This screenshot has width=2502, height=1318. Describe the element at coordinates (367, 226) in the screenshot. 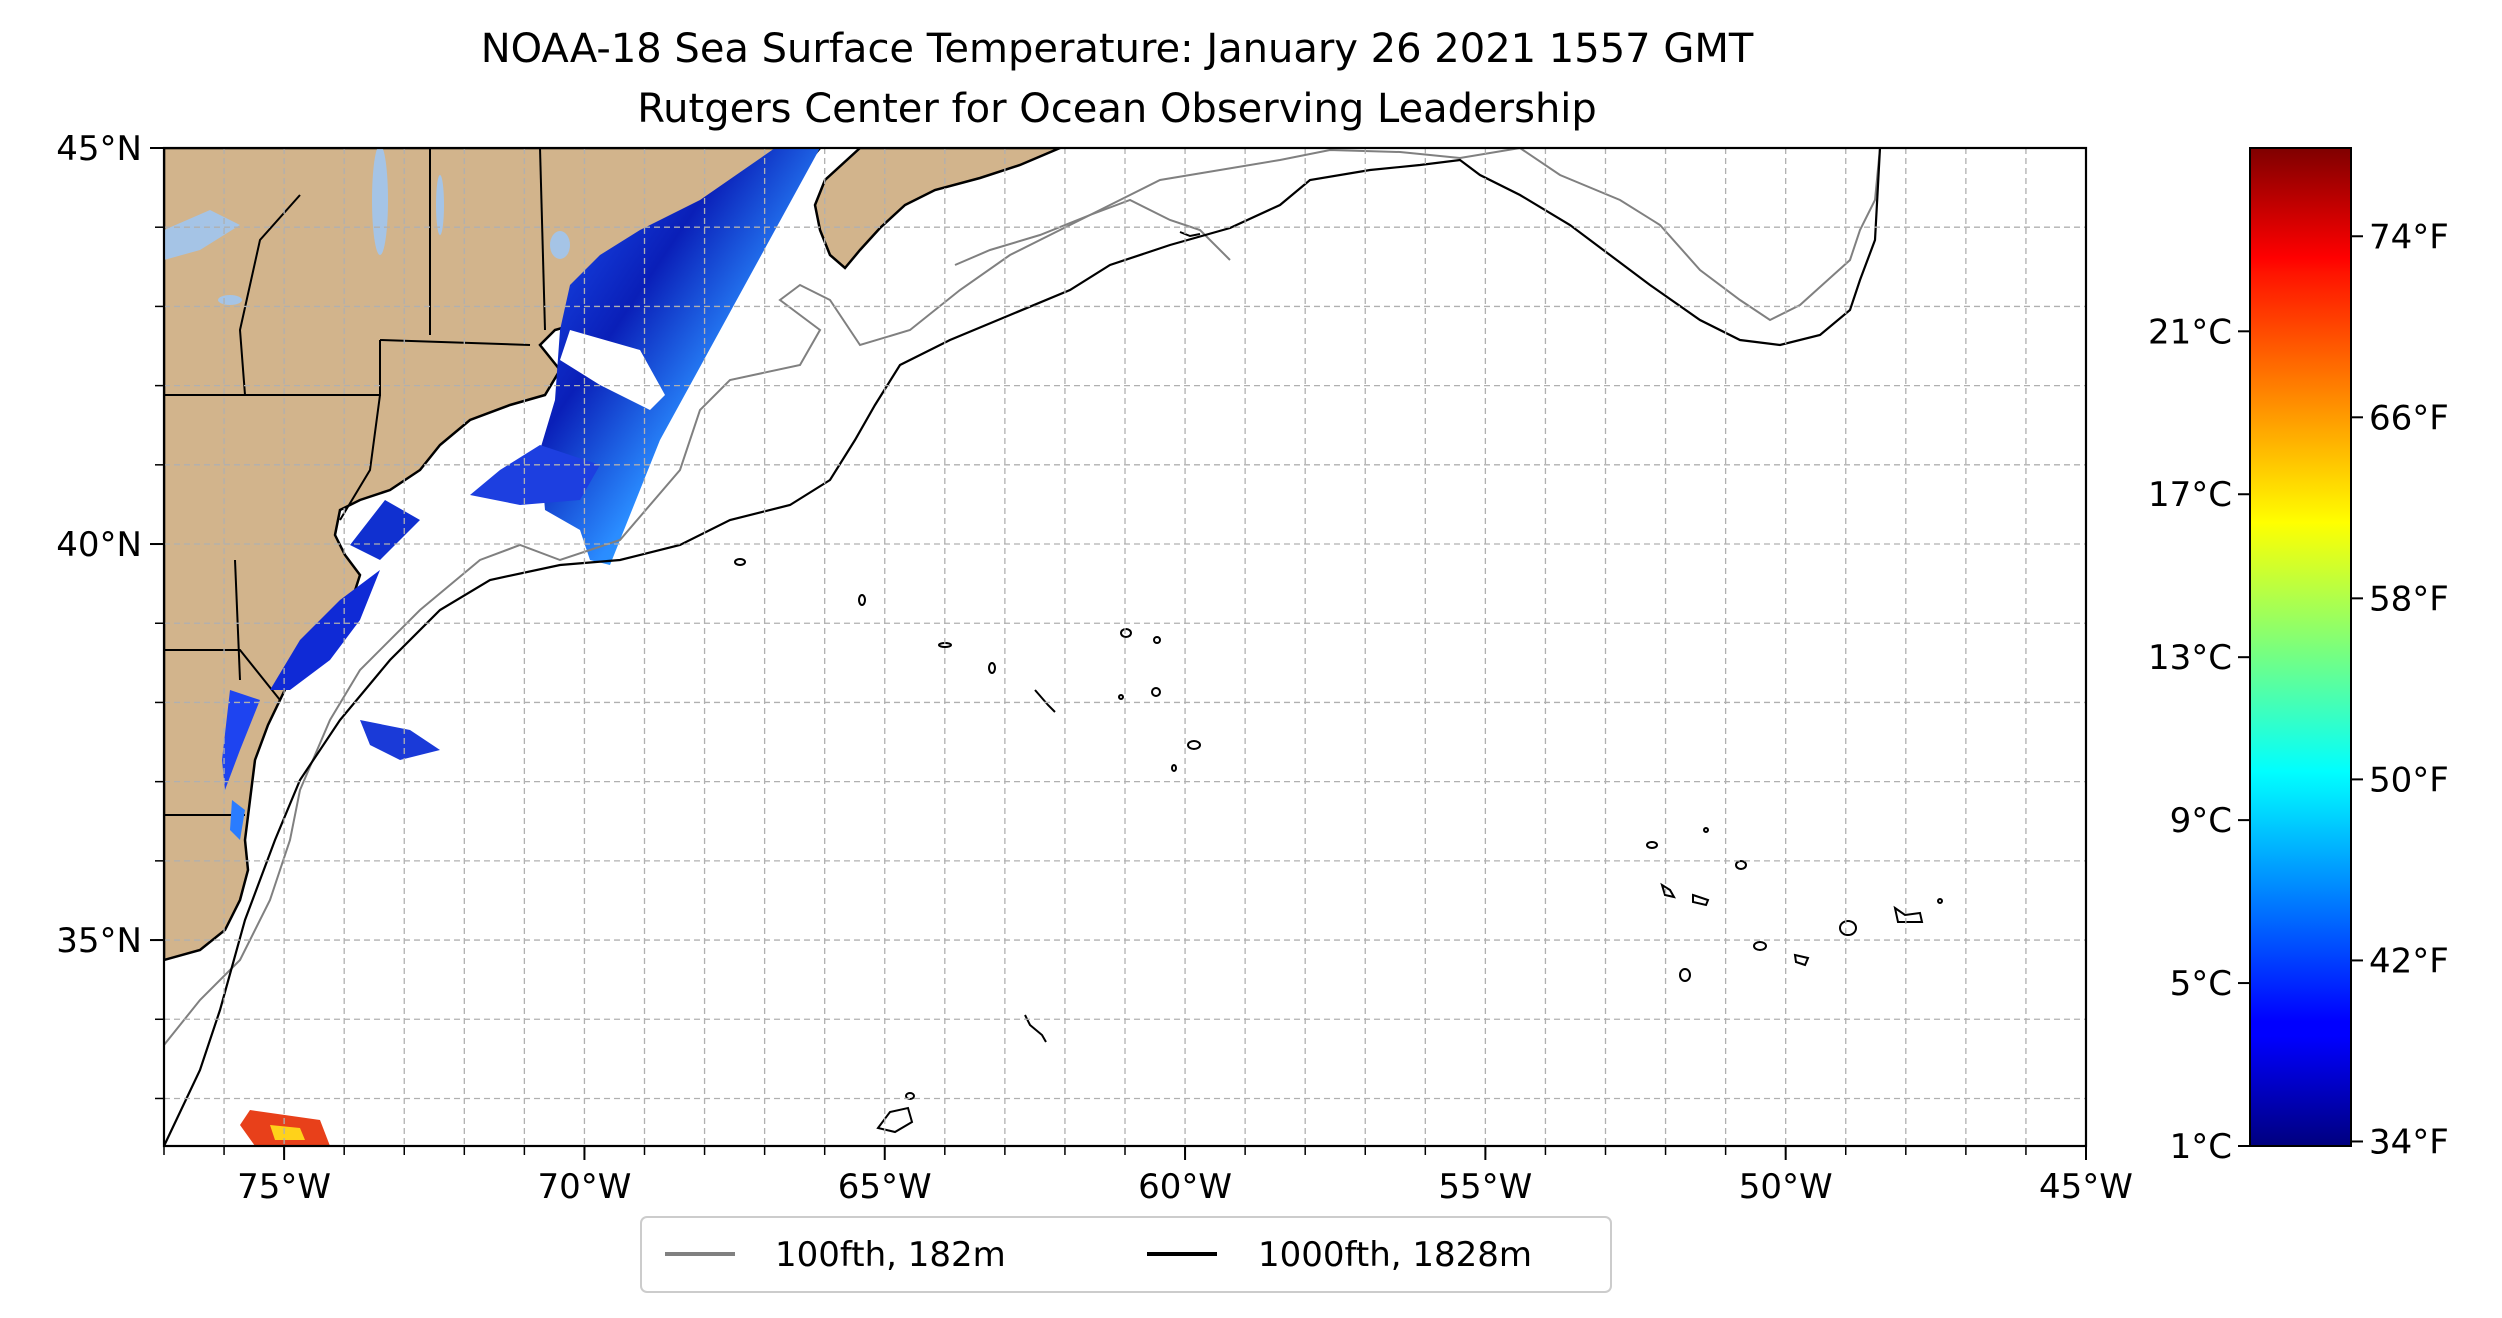

I see `lakes` at that location.